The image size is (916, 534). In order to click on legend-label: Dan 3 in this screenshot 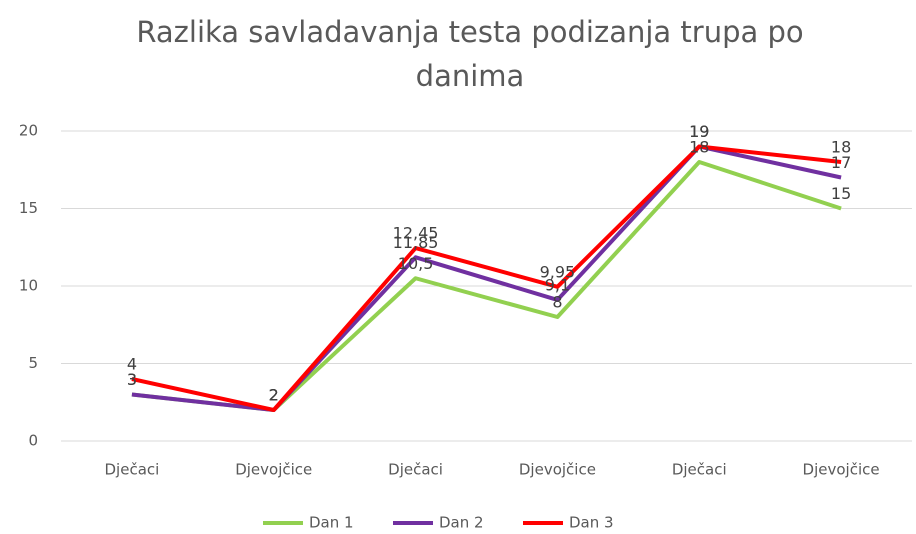, I will do `click(591, 523)`.